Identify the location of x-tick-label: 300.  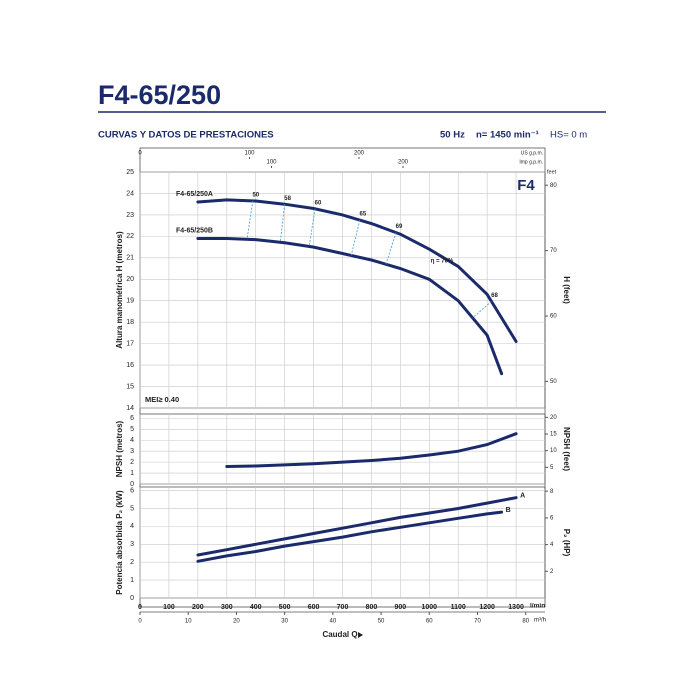
(227, 607).